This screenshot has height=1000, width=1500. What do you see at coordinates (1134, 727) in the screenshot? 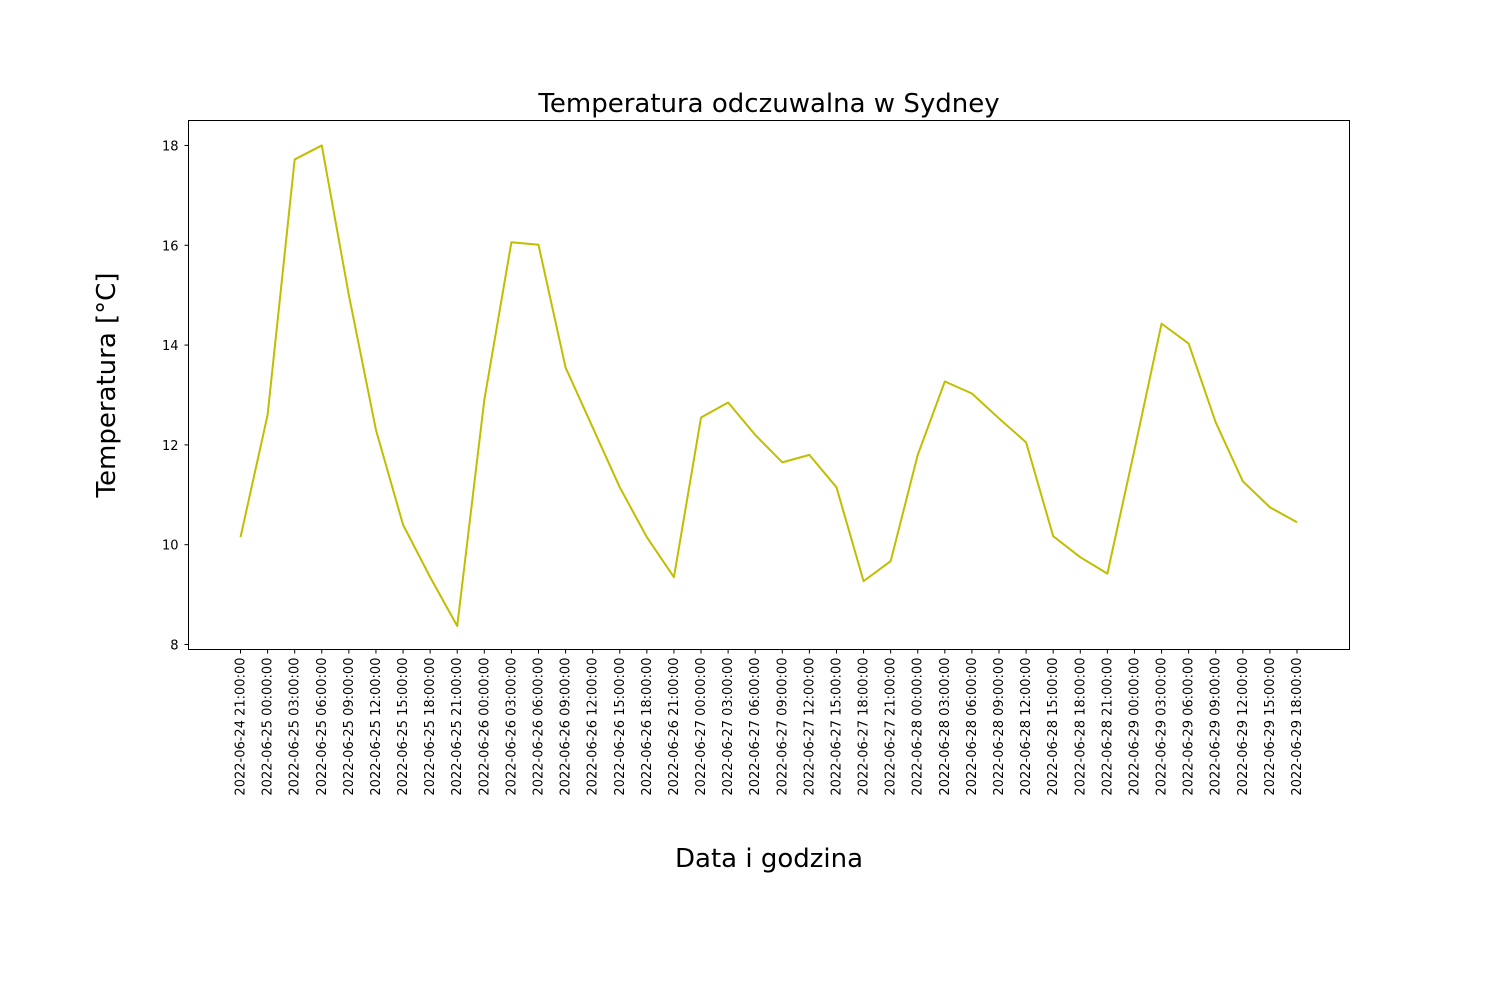
I see `x-tick-label: 2022-06-29 00:00:00` at bounding box center [1134, 727].